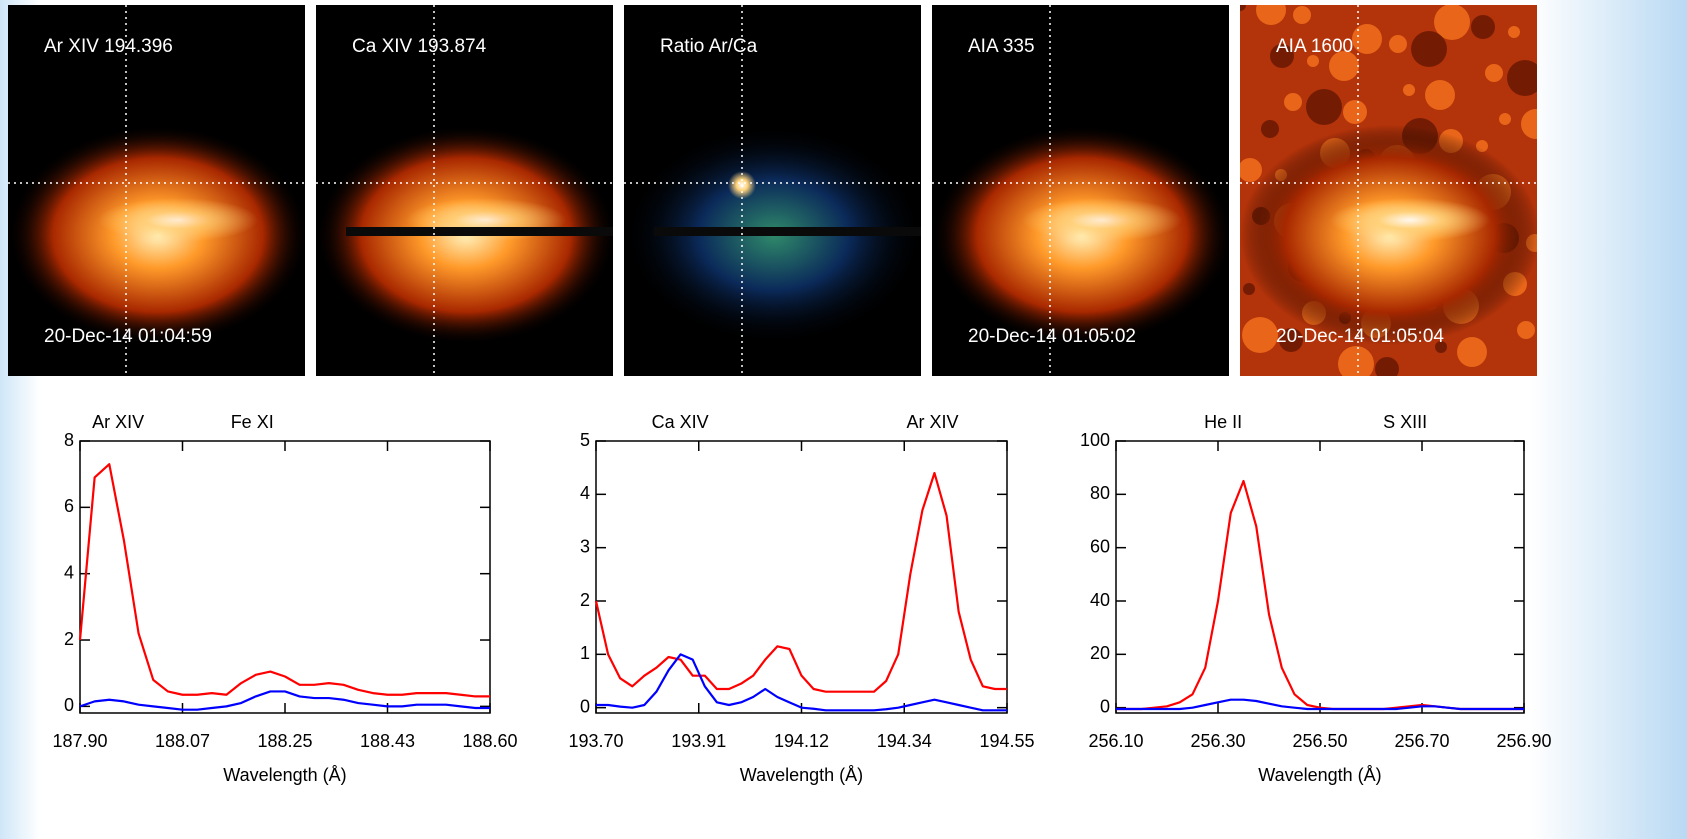  Describe the element at coordinates (108, 46) in the screenshot. I see `panel-label: Ar XIV 194.396` at that location.